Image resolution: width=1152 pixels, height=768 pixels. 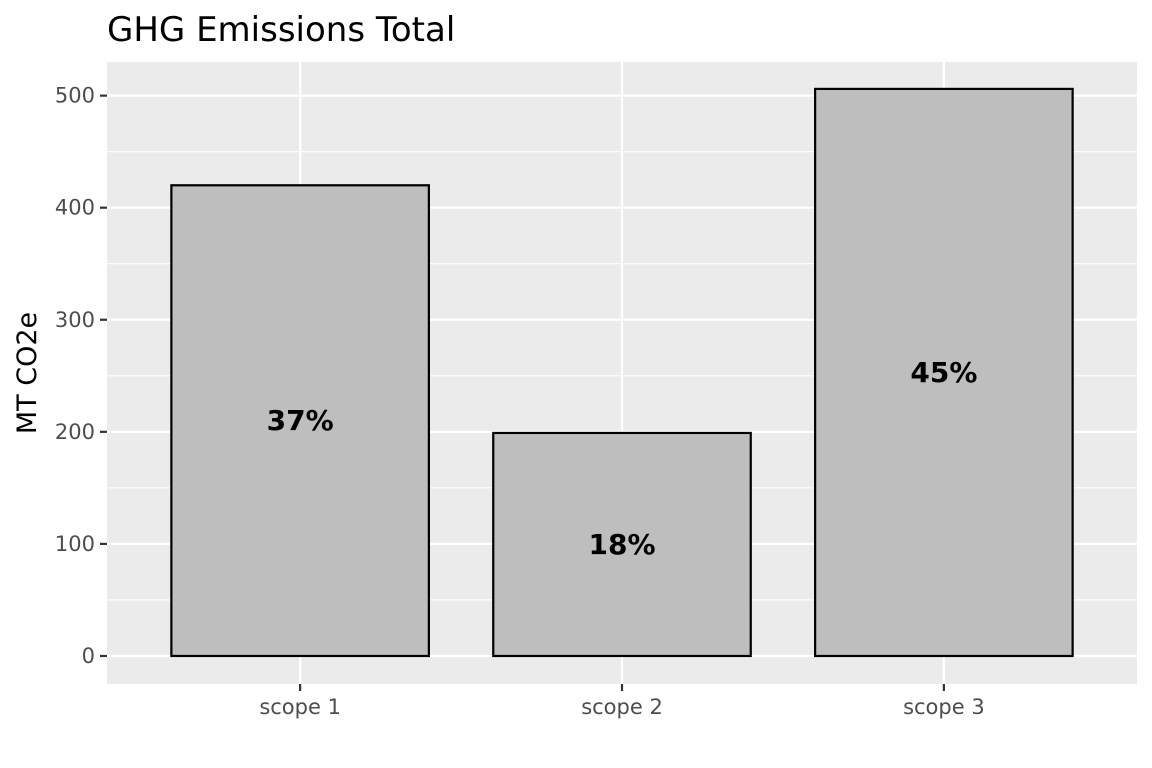 What do you see at coordinates (27, 373) in the screenshot?
I see `y-axis-label: MT CO2e` at bounding box center [27, 373].